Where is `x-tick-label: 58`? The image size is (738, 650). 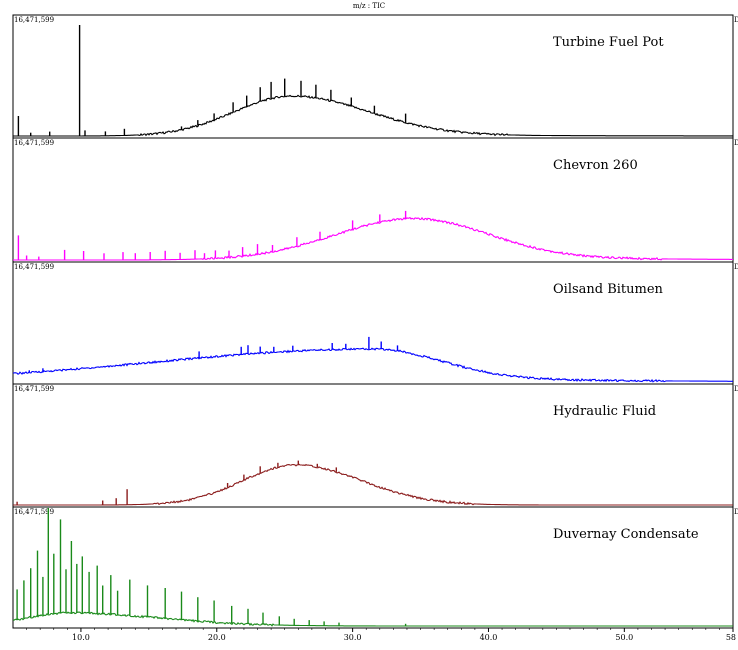
x-tick-label: 58 is located at coordinates (731, 637).